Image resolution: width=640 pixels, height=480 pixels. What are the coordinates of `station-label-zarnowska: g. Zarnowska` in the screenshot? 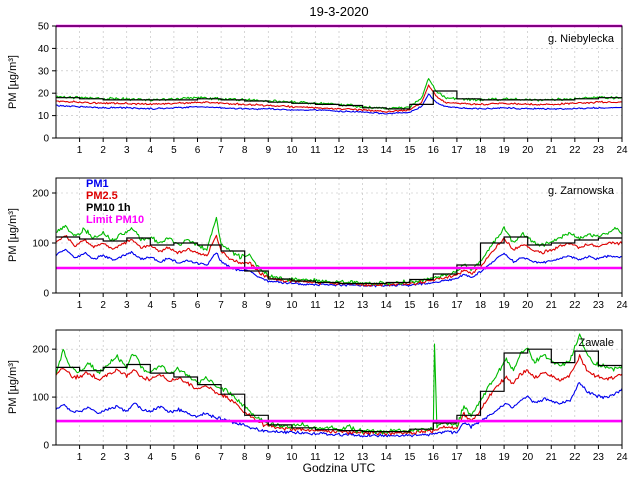 It's located at (580, 191).